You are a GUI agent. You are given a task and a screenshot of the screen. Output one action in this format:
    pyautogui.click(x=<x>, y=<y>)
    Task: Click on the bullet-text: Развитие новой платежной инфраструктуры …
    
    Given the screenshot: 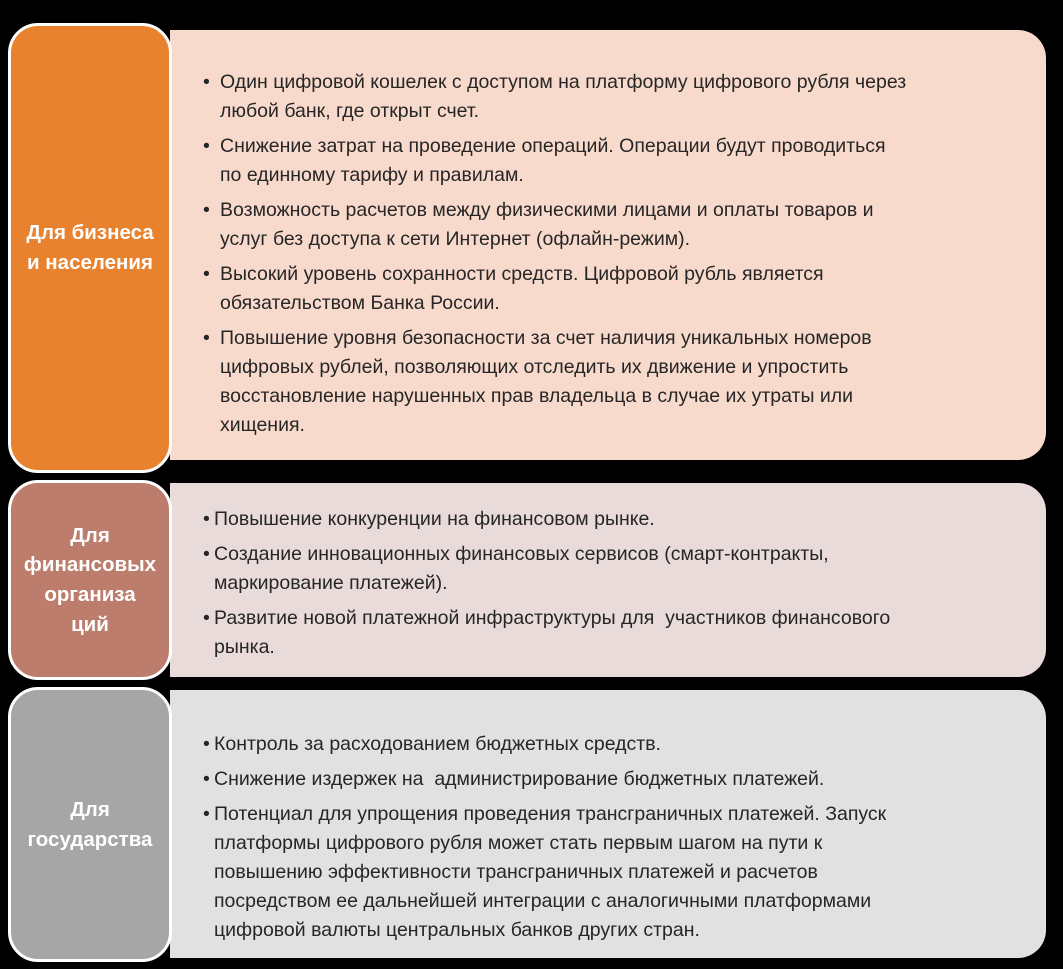 What is the action you would take?
    pyautogui.click(x=552, y=632)
    